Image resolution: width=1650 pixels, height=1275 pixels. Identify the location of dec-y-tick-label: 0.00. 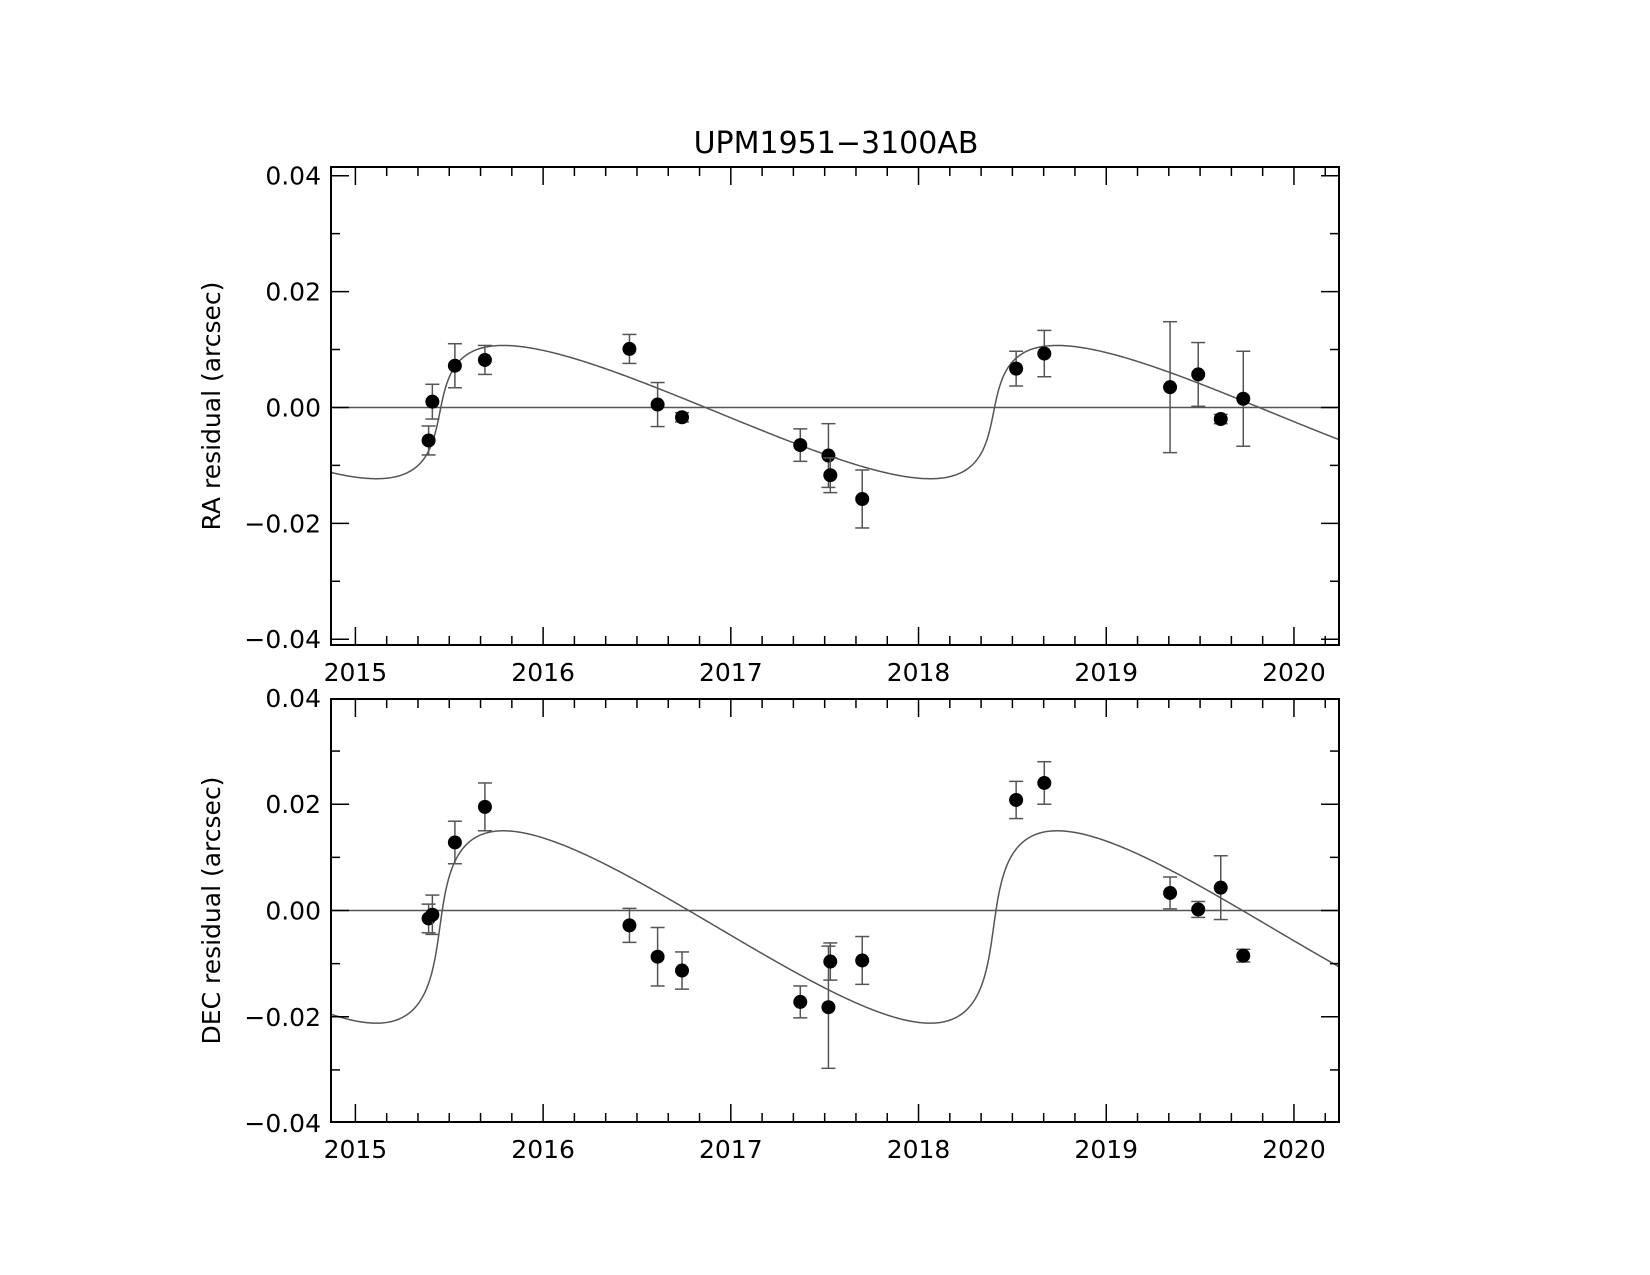
(293, 911).